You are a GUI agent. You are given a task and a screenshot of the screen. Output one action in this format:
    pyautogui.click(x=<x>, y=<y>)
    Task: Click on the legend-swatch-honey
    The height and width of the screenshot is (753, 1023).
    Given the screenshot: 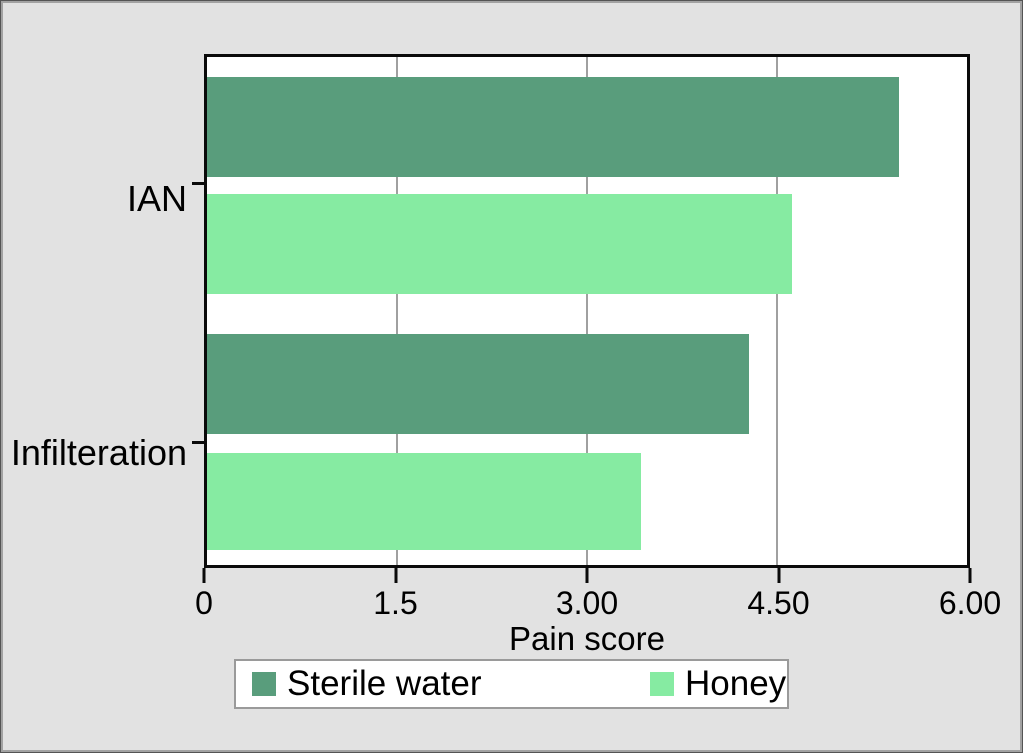 What is the action you would take?
    pyautogui.click(x=662, y=684)
    